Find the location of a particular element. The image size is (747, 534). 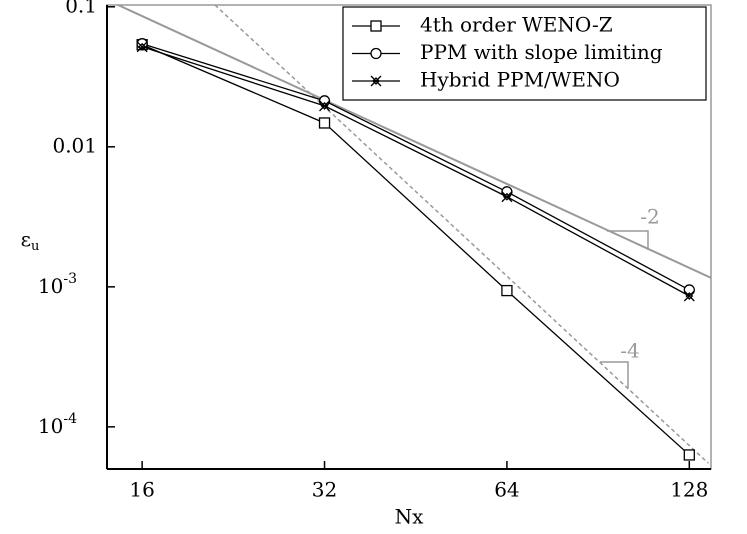

y-tick-label: 0.1 is located at coordinates (81, 8).